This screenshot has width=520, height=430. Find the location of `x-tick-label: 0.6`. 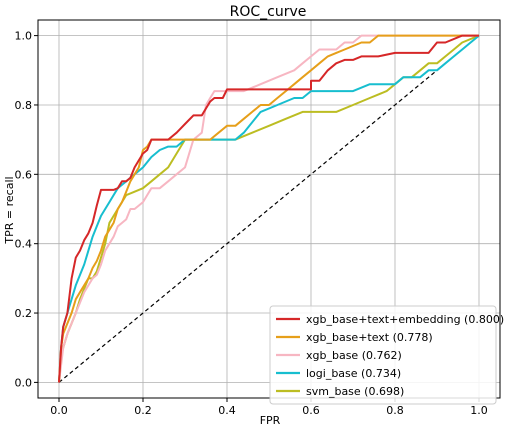

x-tick-label: 0.6 is located at coordinates (311, 410).